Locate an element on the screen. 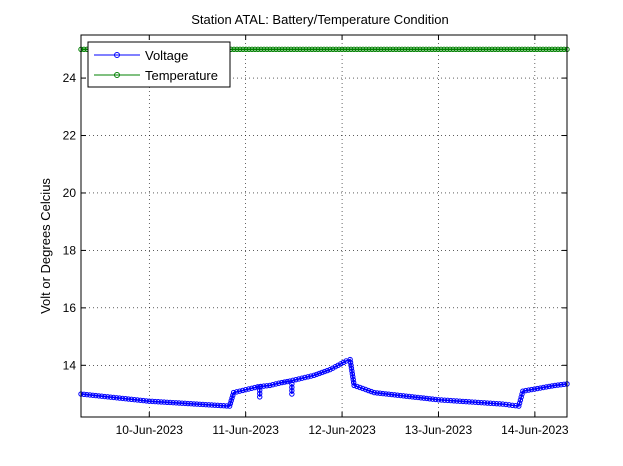 Image resolution: width=623 pixels, height=466 pixels. y-tick-label: 18 is located at coordinates (70, 250).